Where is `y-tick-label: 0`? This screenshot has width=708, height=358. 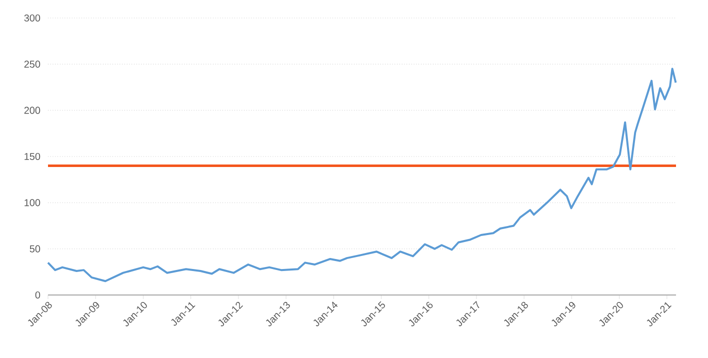 y-tick-label: 0 is located at coordinates (37, 295).